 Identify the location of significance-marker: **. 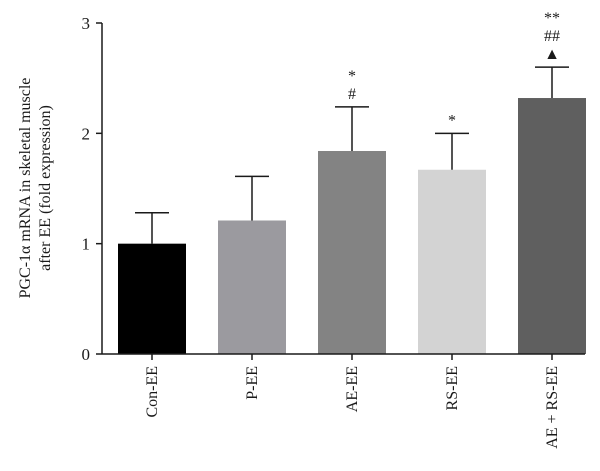
(552, 18).